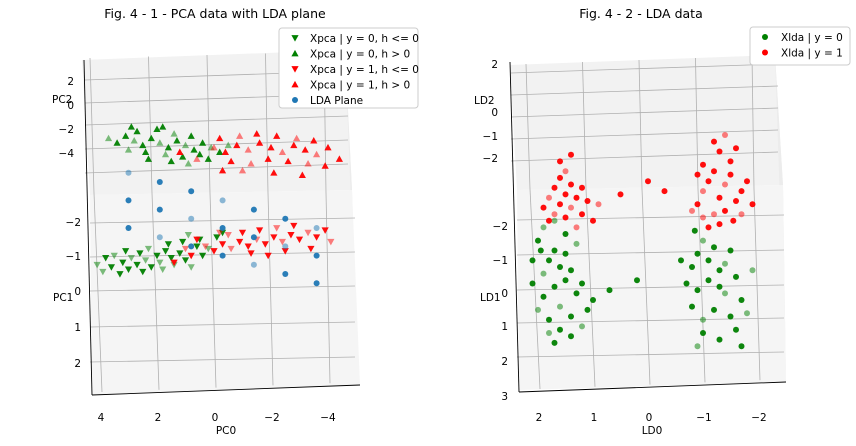 The width and height of the screenshot is (856, 446). Describe the element at coordinates (652, 431) in the screenshot. I see `axis-label-ld0: LD0` at that location.